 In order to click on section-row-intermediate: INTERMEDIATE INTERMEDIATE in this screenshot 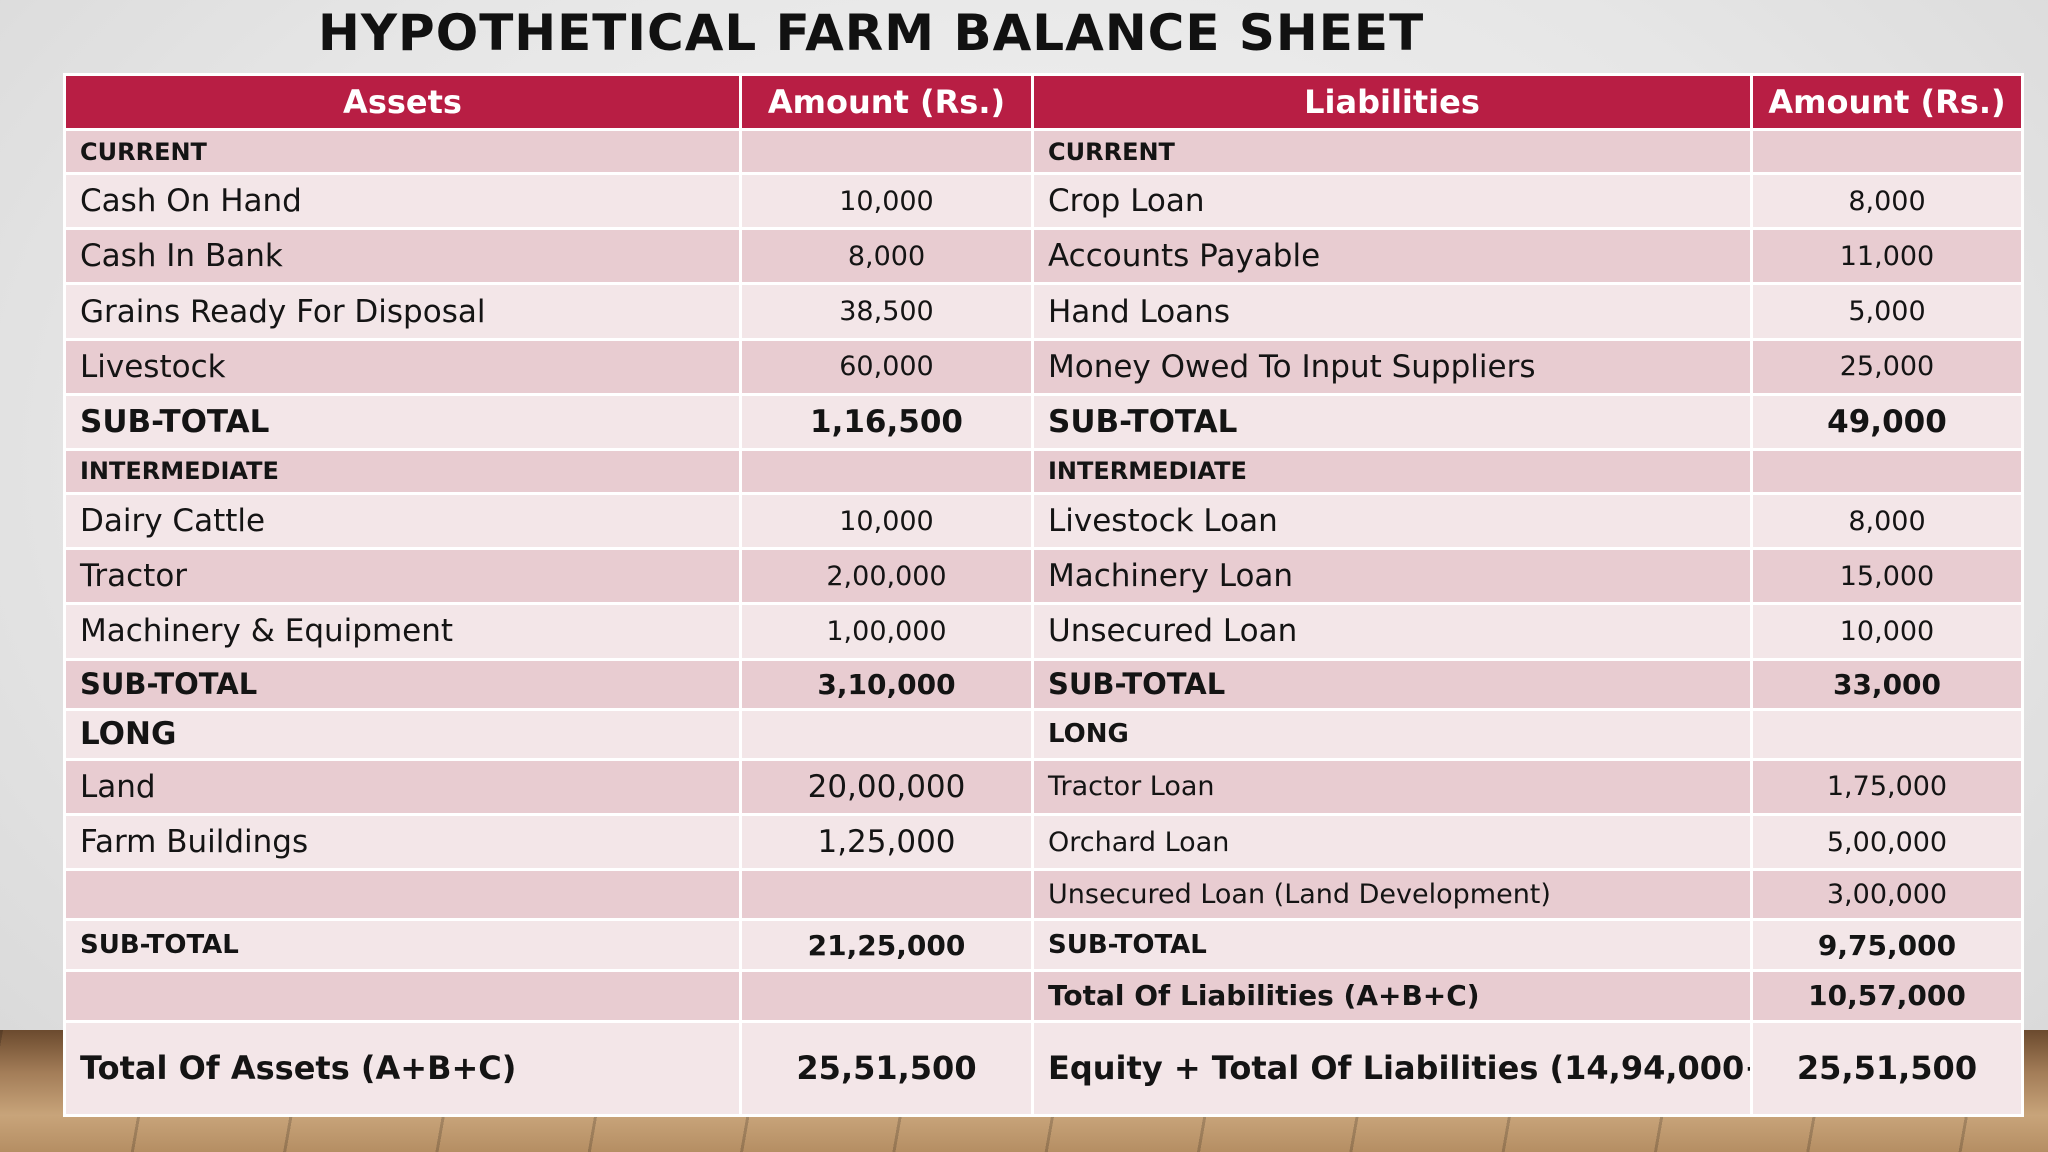, I will do `click(1043, 471)`.